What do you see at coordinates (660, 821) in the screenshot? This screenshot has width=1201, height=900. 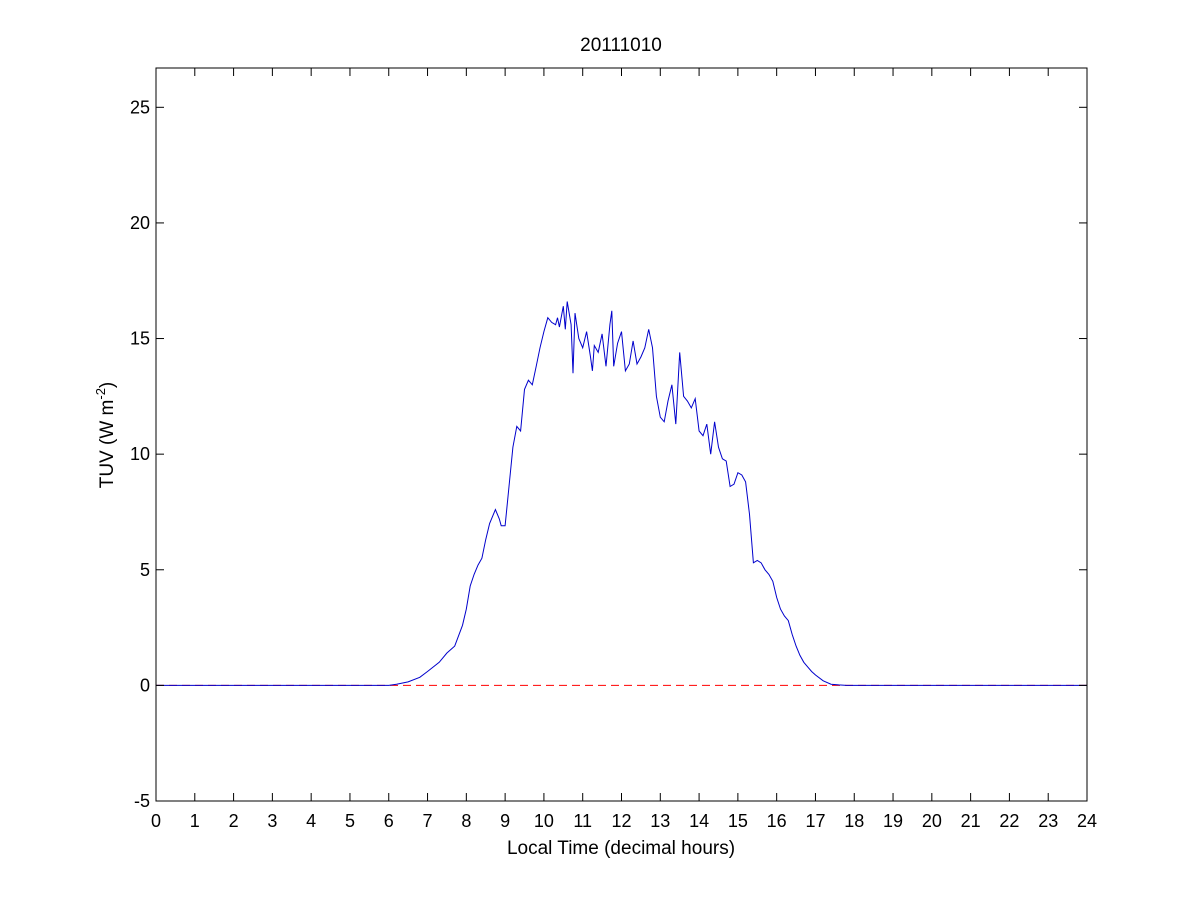 I see `x-tick-label: 13` at bounding box center [660, 821].